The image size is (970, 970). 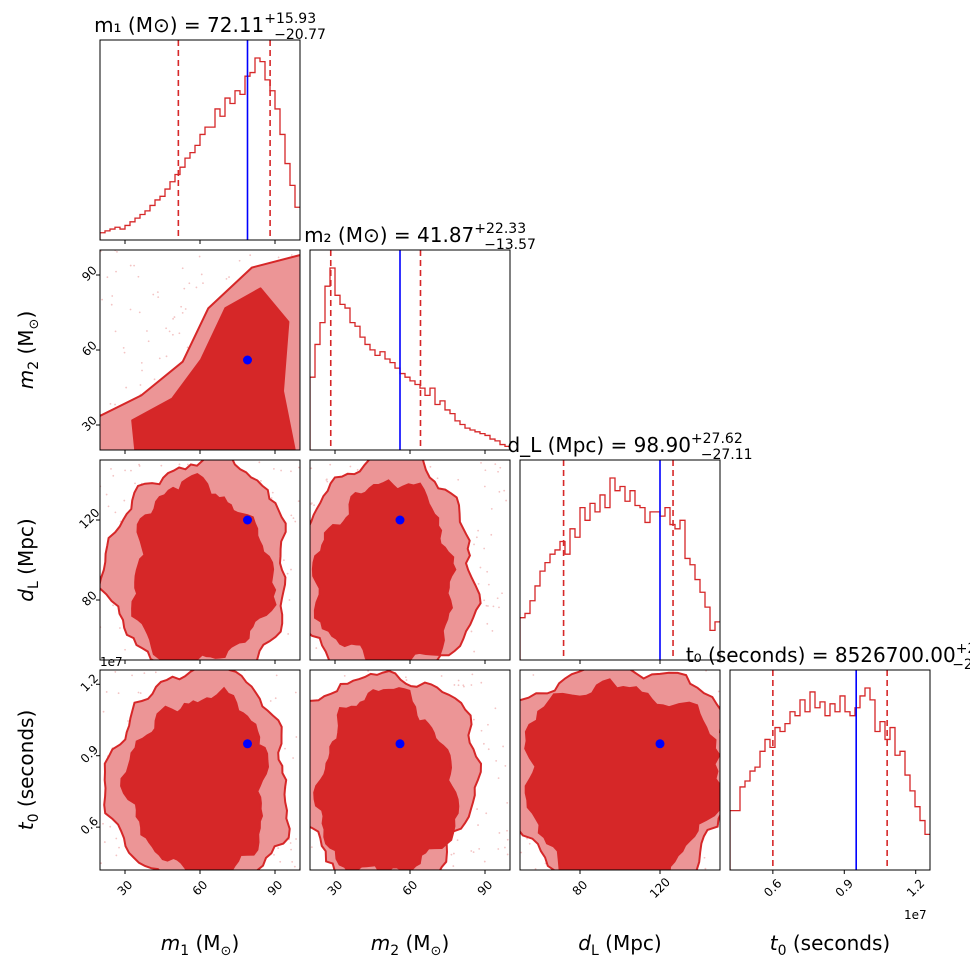 I want to click on histogram-panel-m2, so click(x=410, y=351).